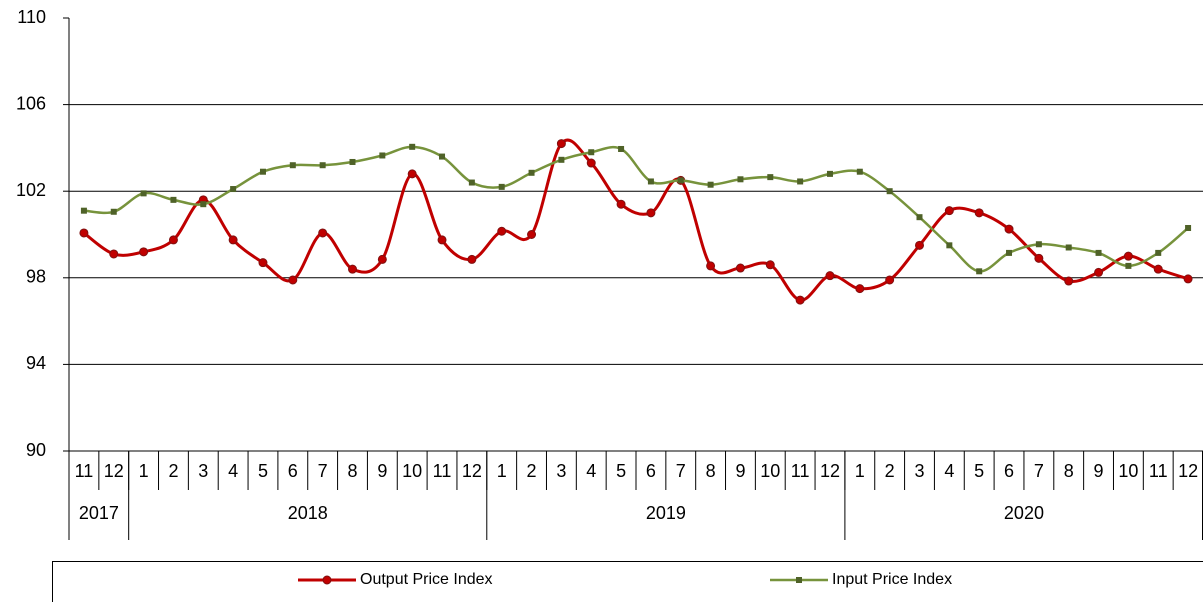  What do you see at coordinates (628, 582) in the screenshot?
I see `legend-box` at bounding box center [628, 582].